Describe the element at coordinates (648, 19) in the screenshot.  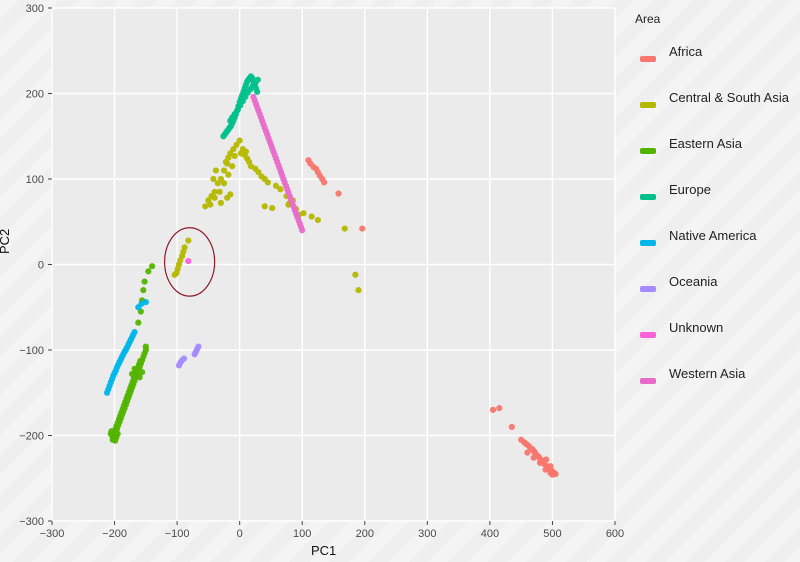
I see `legend-title: Area` at that location.